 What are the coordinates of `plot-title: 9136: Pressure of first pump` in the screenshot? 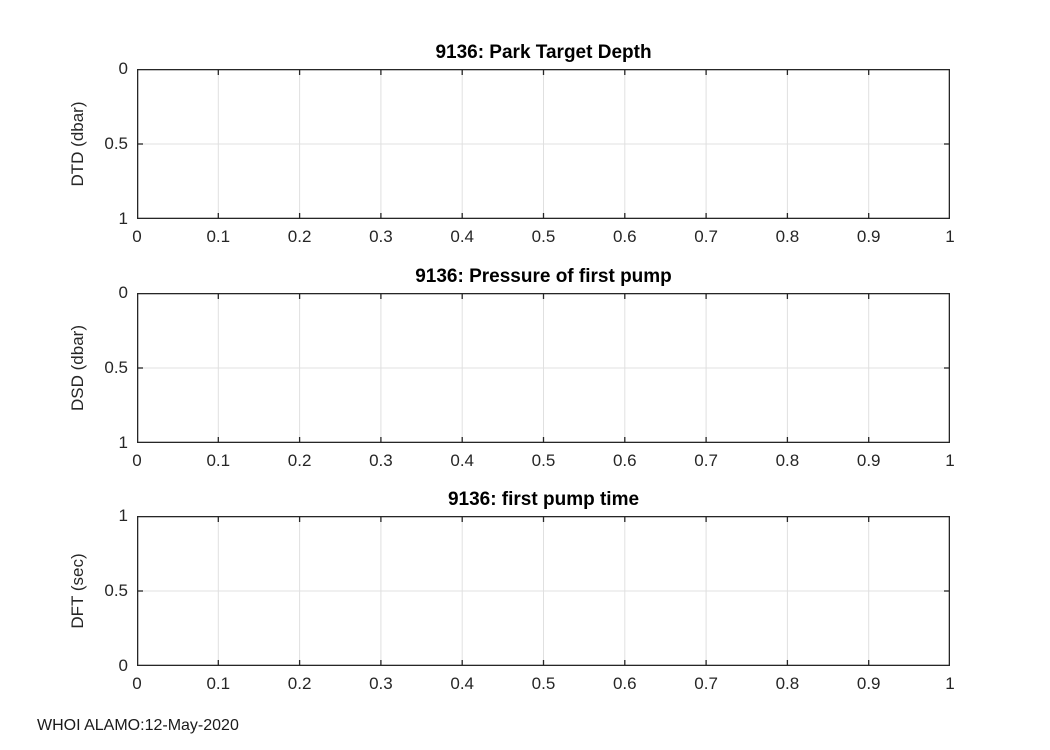 It's located at (543, 276).